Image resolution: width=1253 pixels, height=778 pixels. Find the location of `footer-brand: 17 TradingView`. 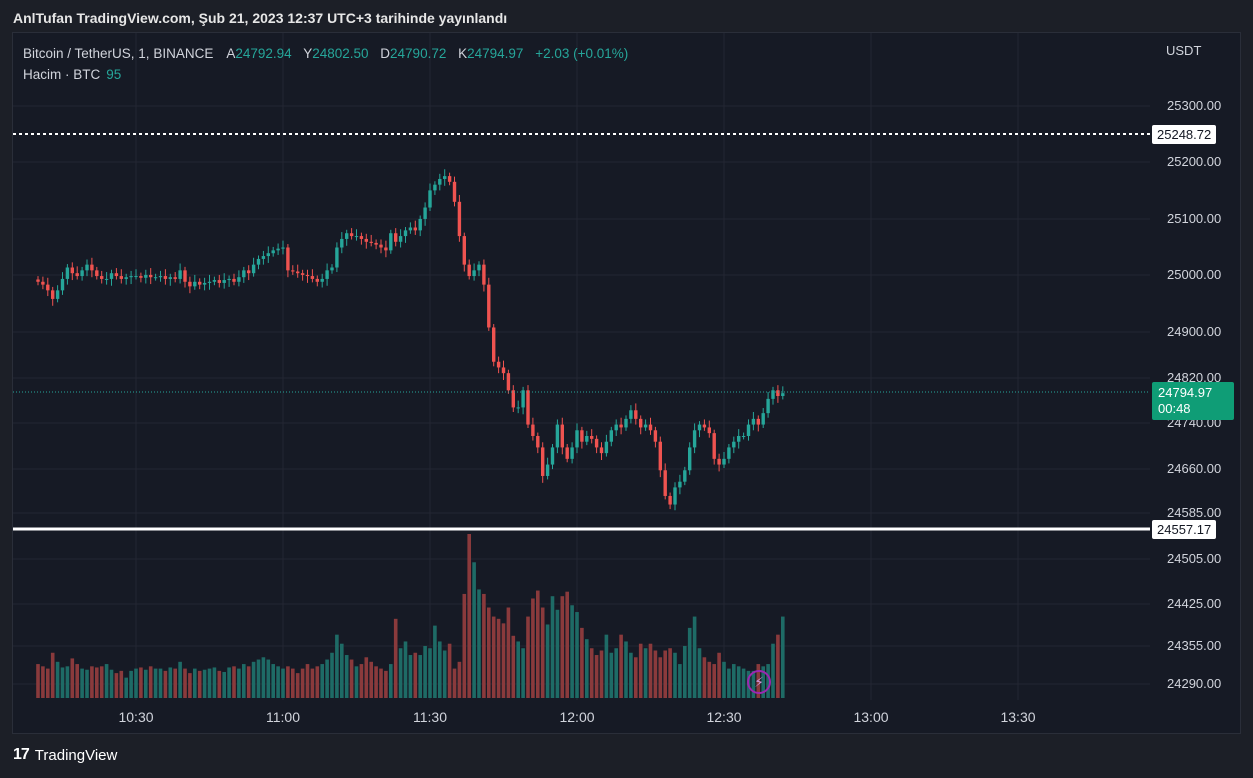

footer-brand: 17 TradingView is located at coordinates (65, 755).